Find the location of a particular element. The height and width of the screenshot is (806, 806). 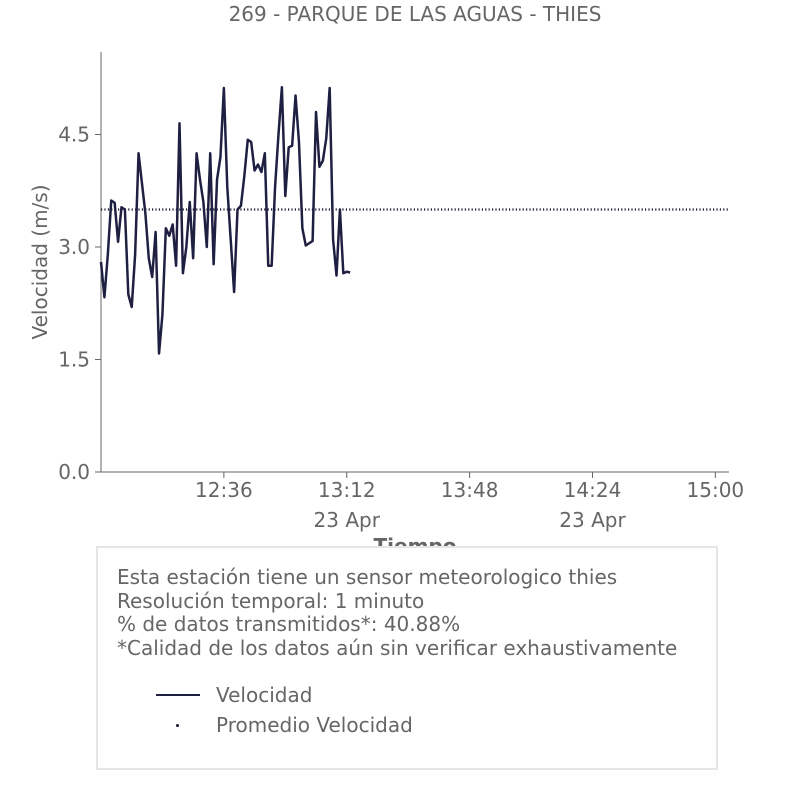

legend-item-velocidad: Velocidad is located at coordinates (284, 695).